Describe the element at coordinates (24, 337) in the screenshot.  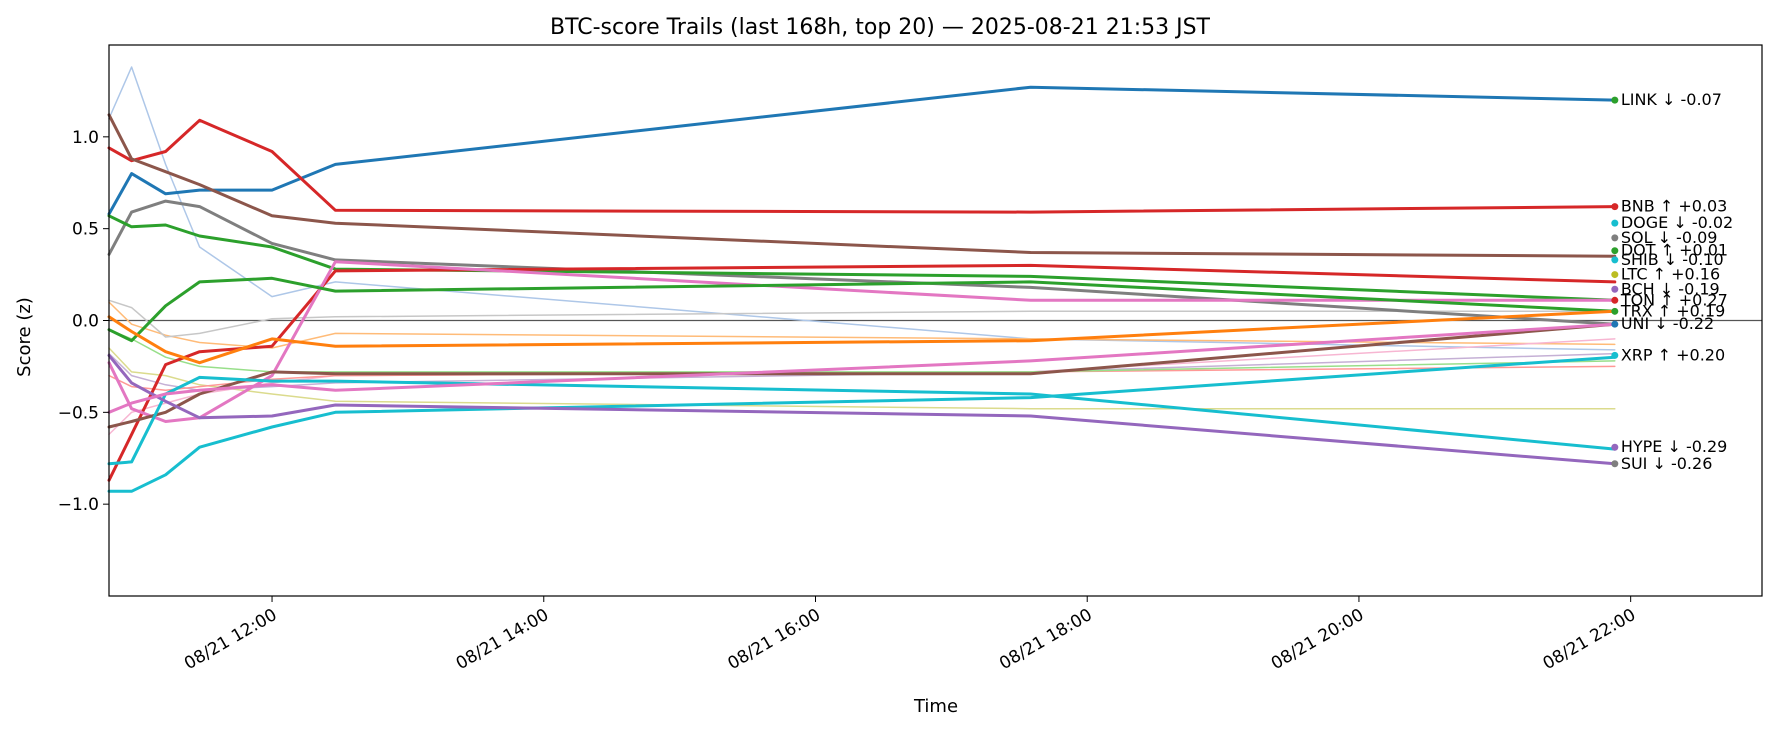
I see `y-axis-title: Score (z)` at that location.